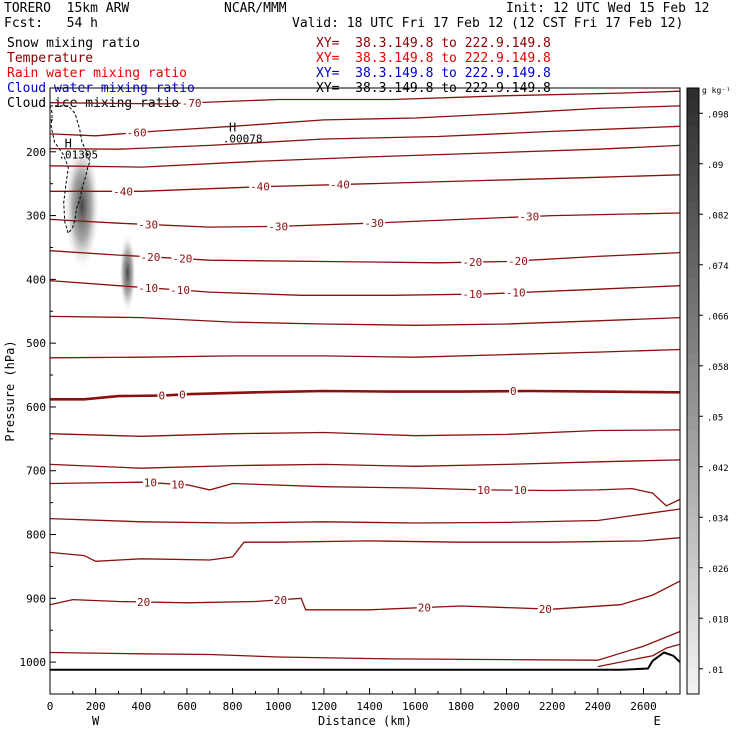 Image resolution: width=740 pixels, height=740 pixels. Describe the element at coordinates (51, 23) in the screenshot. I see `forecast-hour: Fcst: 54 h` at that location.